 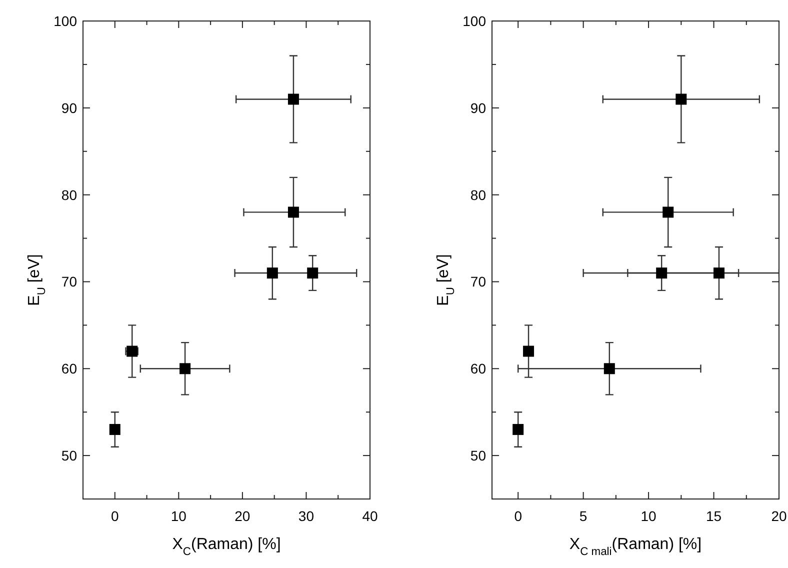 What do you see at coordinates (714, 516) in the screenshot?
I see `x-tick-label: 15` at bounding box center [714, 516].